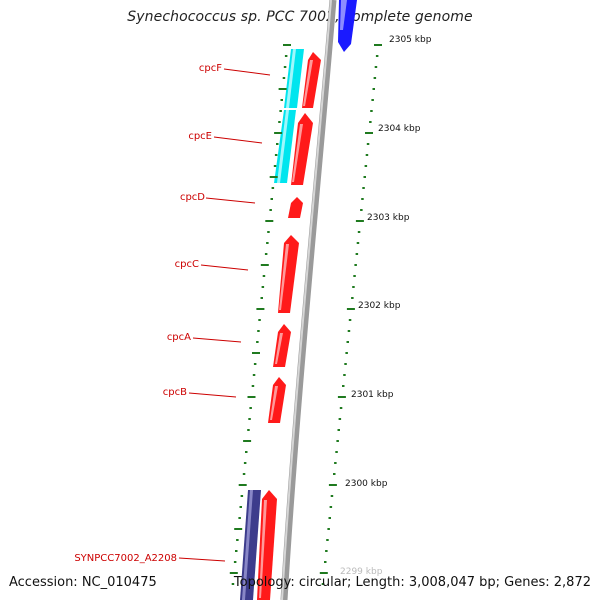  I want to click on scale-label-2299: 2299 kbp, so click(361, 572).